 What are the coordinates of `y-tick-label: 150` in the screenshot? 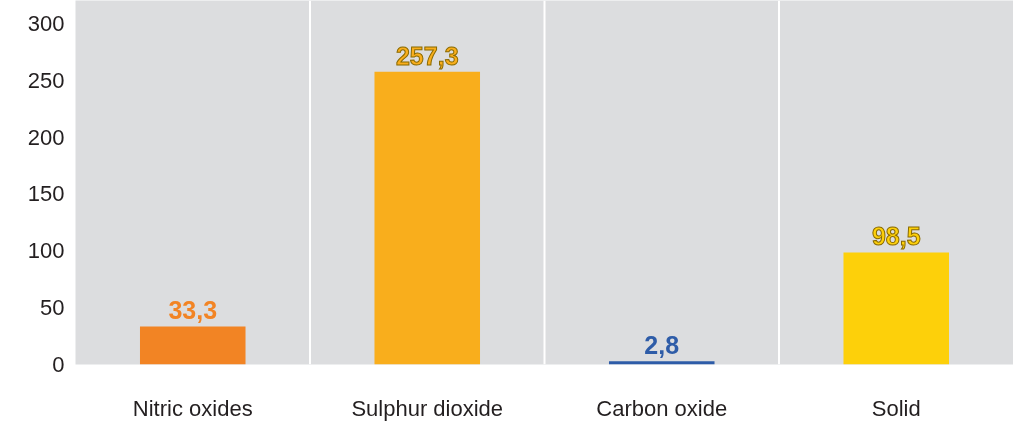 It's located at (46, 194).